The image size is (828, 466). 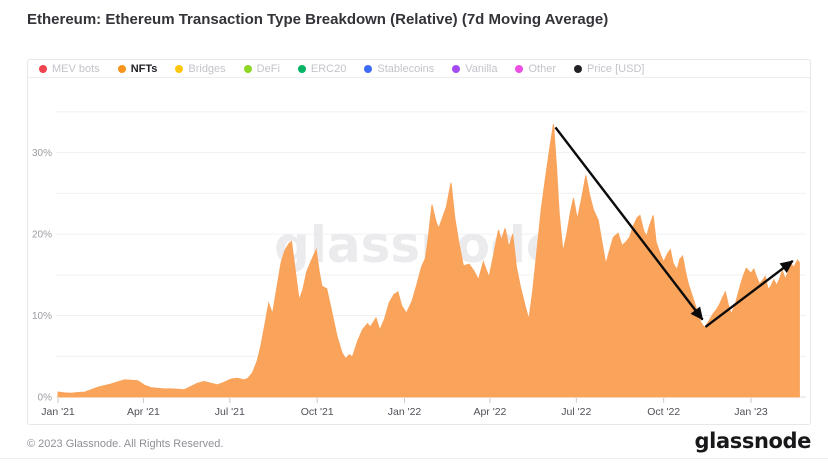 I want to click on stablecoins-color-dot, so click(x=368, y=68).